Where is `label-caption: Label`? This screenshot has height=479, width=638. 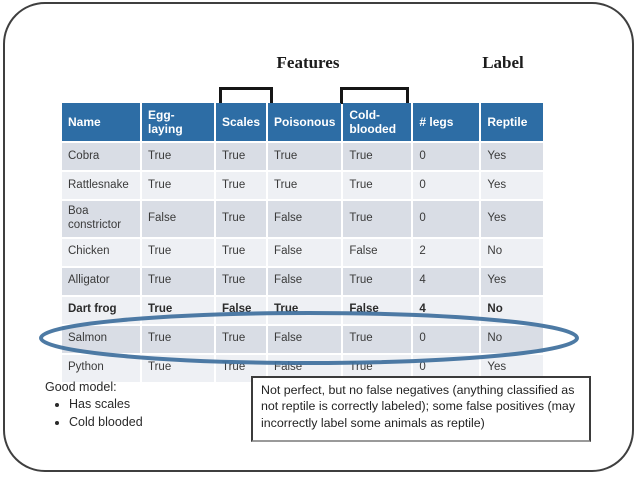
label-caption: Label is located at coordinates (503, 62).